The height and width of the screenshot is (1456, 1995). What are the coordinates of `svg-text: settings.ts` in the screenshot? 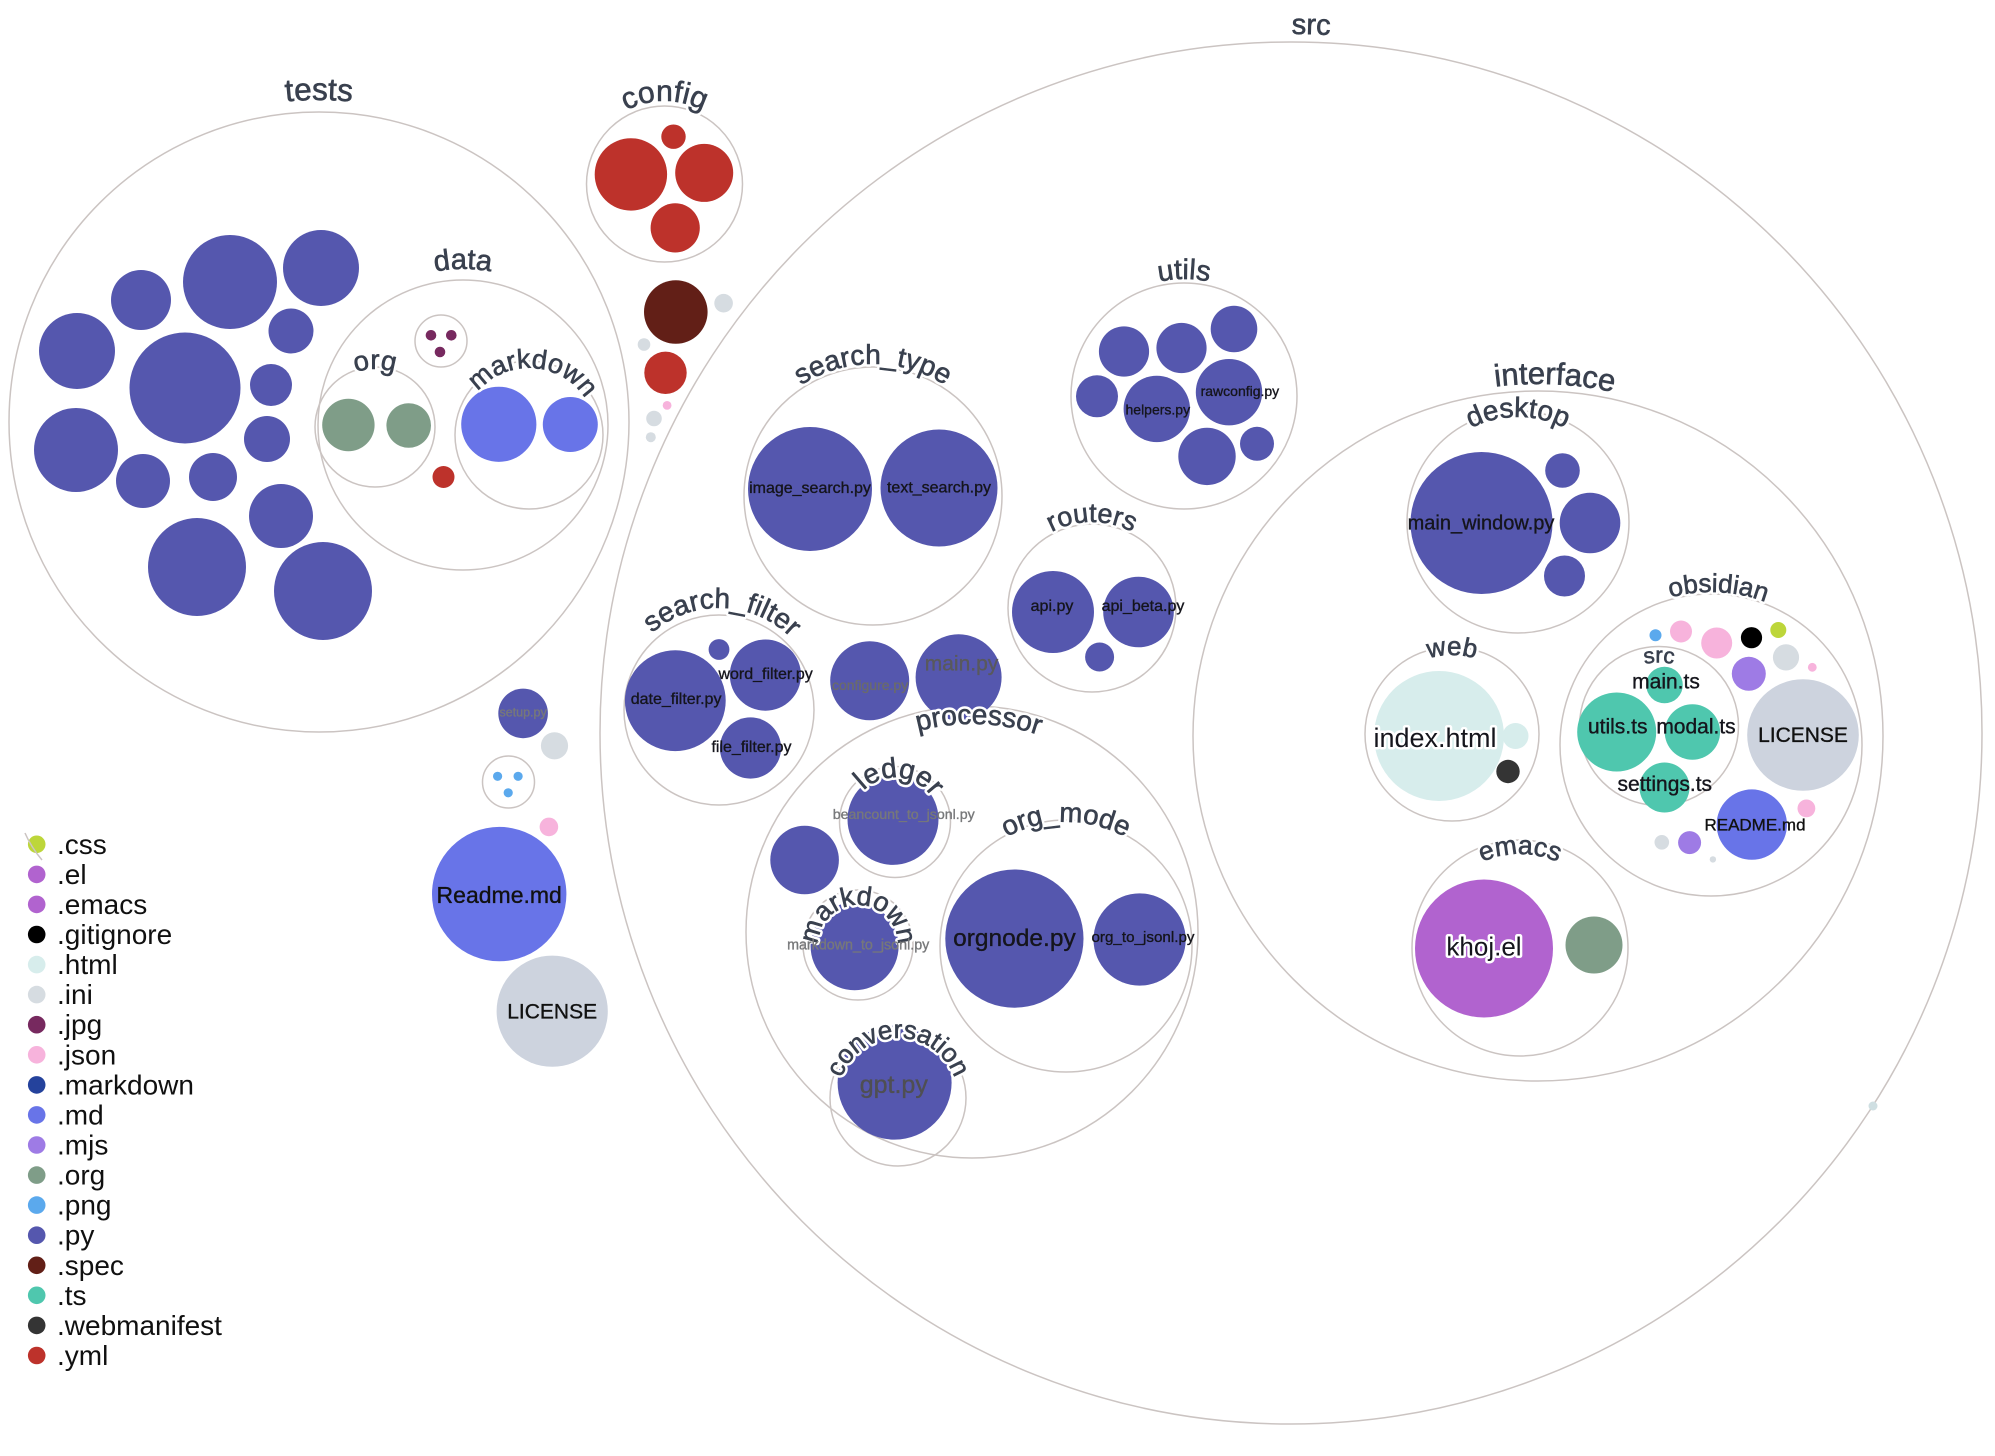 It's located at (1665, 784).